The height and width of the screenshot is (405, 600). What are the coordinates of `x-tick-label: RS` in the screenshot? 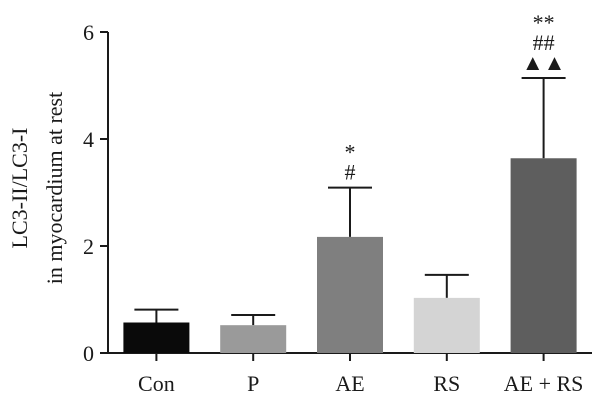 It's located at (446, 383).